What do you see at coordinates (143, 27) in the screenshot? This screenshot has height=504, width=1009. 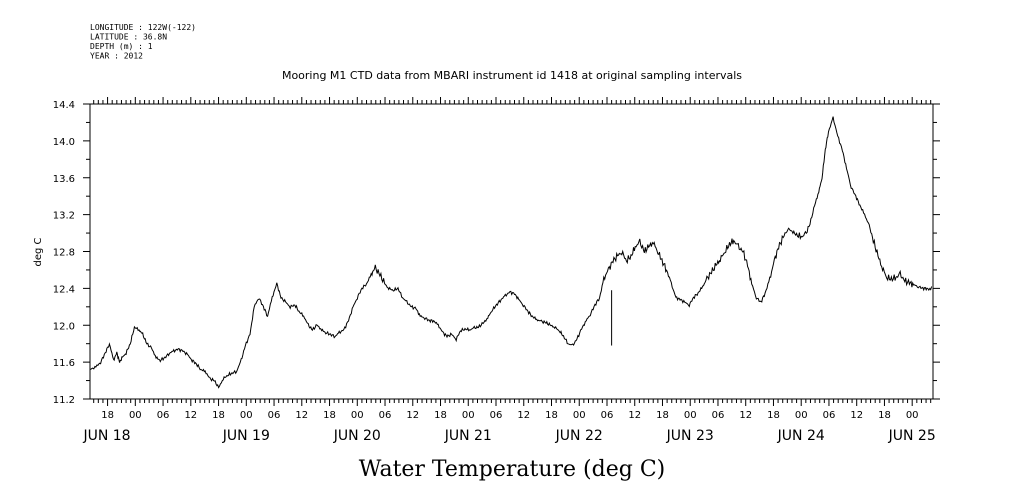 I see `meta-line: LONGITUDE : 122W(-122)` at bounding box center [143, 27].